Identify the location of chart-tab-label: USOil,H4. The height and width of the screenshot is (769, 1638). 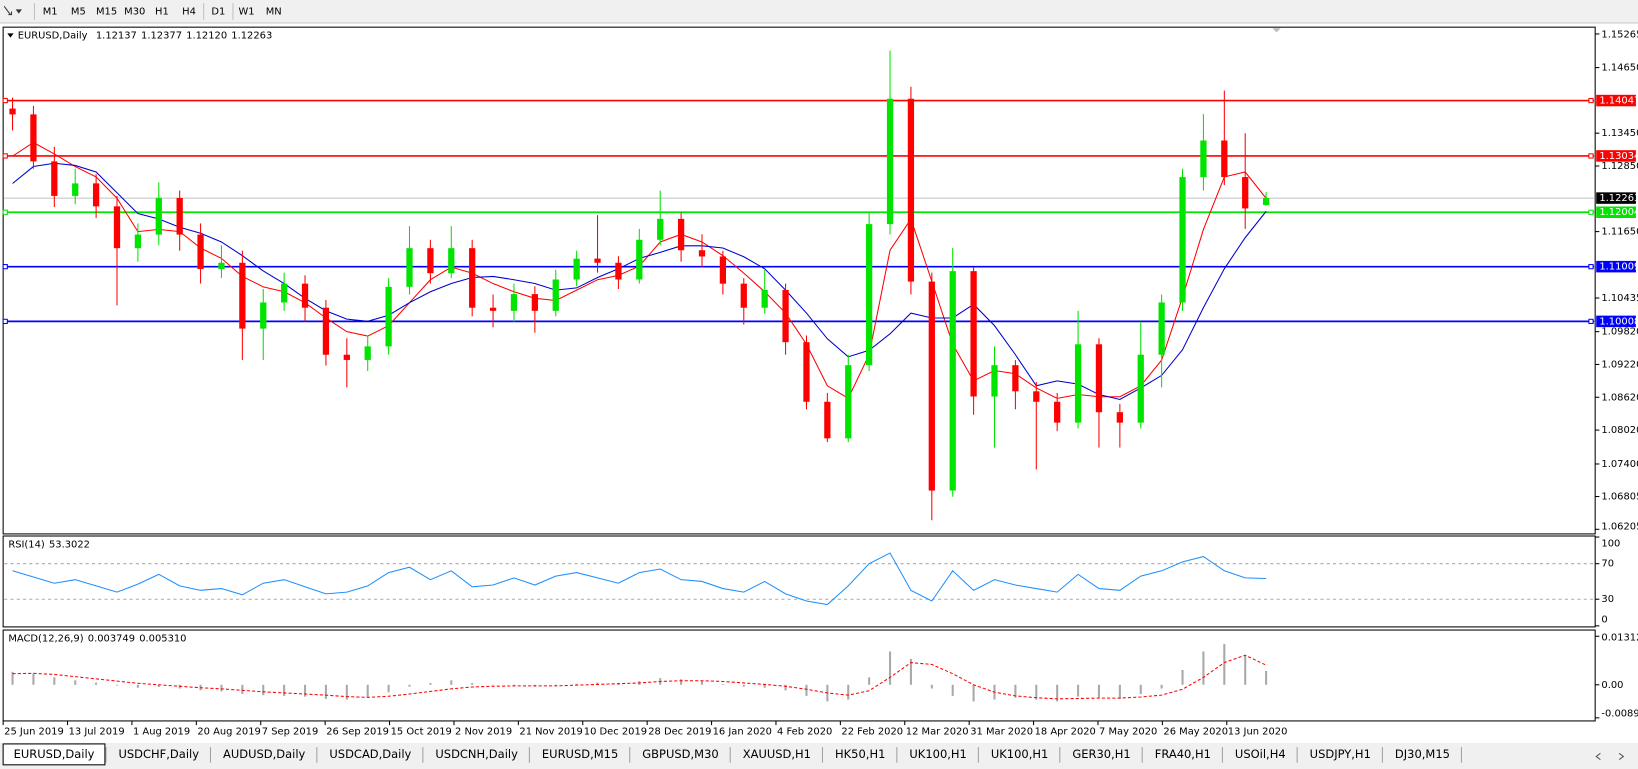
(1260, 754).